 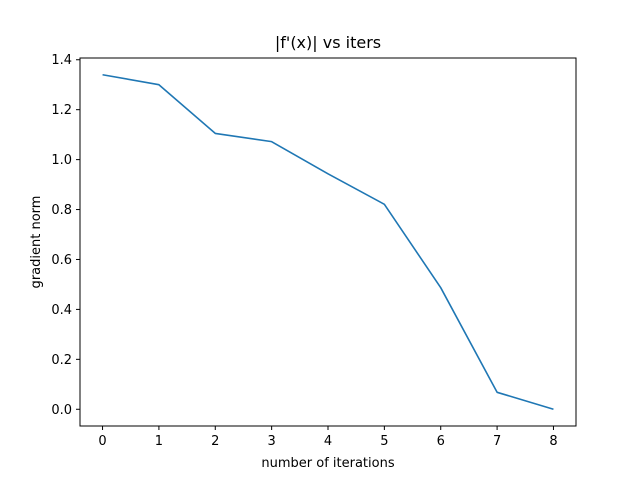 I want to click on x-axis-label: number of iterations, so click(x=327, y=463).